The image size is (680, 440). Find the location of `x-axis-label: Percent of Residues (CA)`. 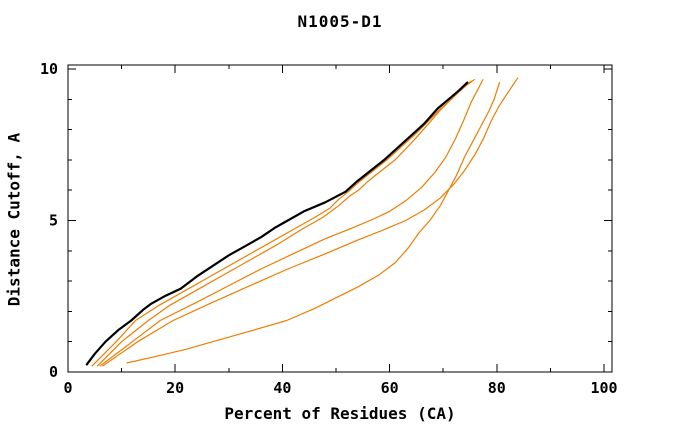

x-axis-label: Percent of Residues (CA) is located at coordinates (340, 413).